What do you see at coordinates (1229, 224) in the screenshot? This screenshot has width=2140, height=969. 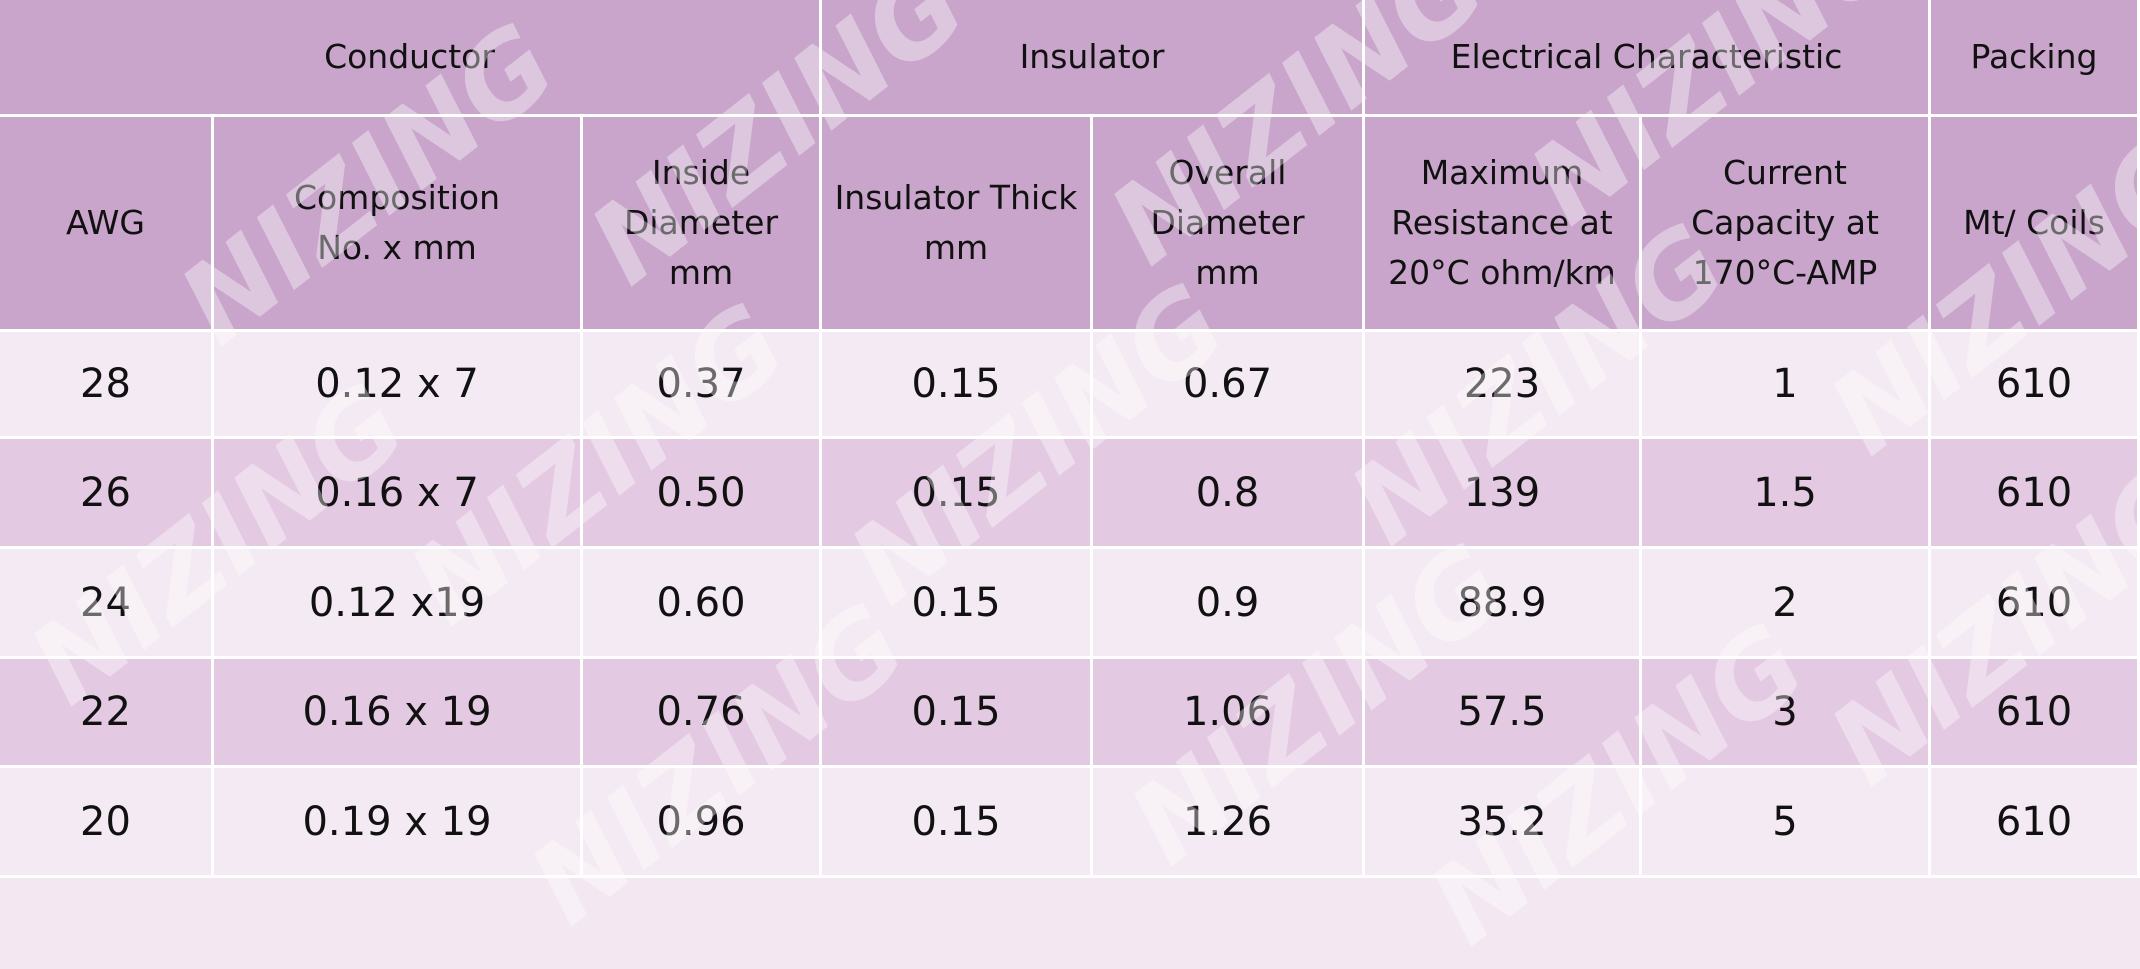 I see `column-header: Overall Diameter mm` at bounding box center [1229, 224].